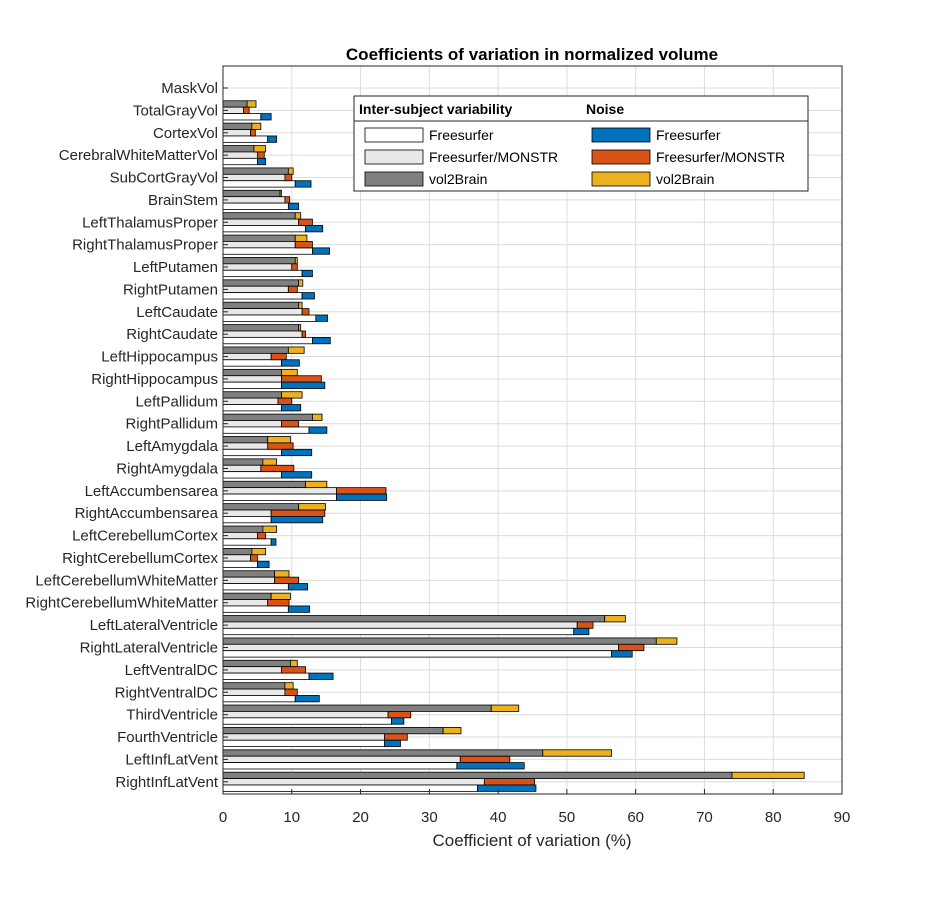  I want to click on bar-noise-vol2brain-rightputamen, so click(301, 283).